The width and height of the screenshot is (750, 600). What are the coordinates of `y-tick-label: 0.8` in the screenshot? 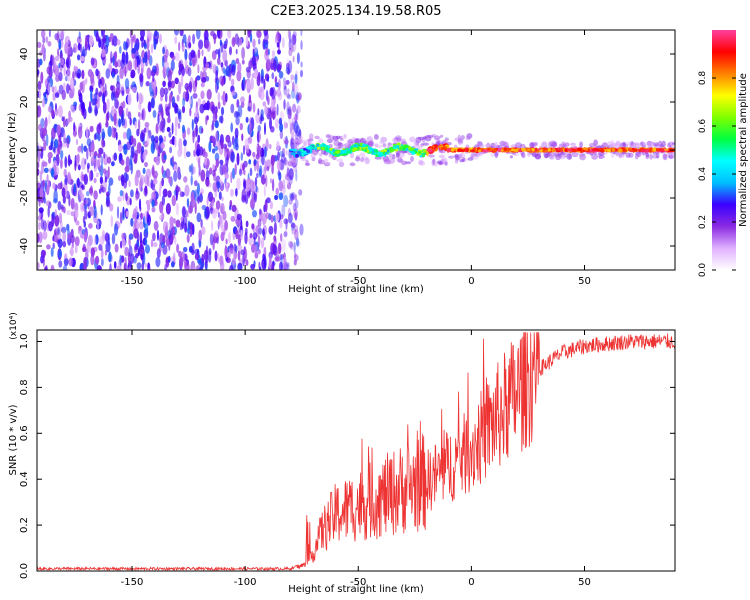 It's located at (24, 387).